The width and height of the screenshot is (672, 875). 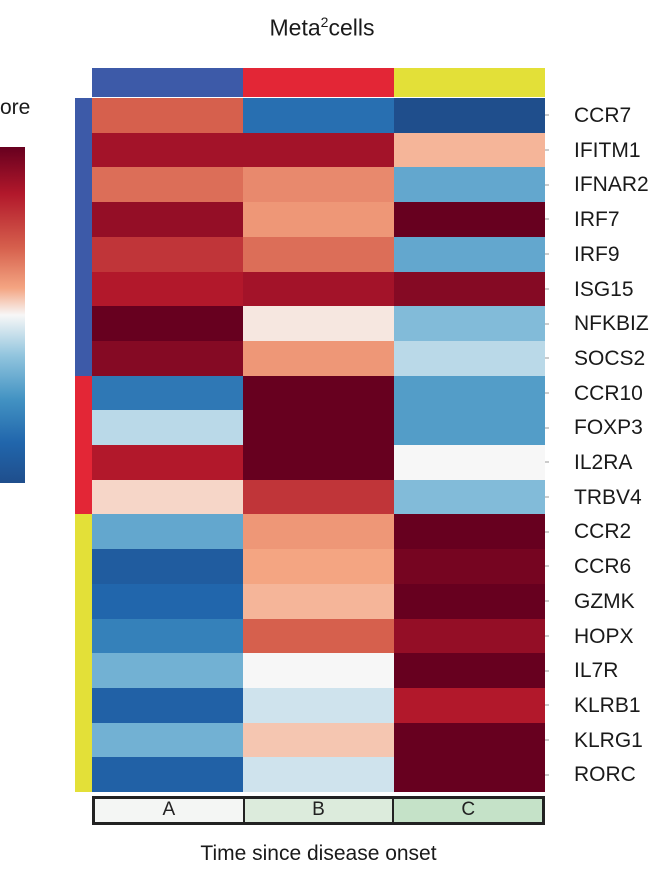 I want to click on heatmap-cell-NFKBIZ-A, so click(x=167, y=324).